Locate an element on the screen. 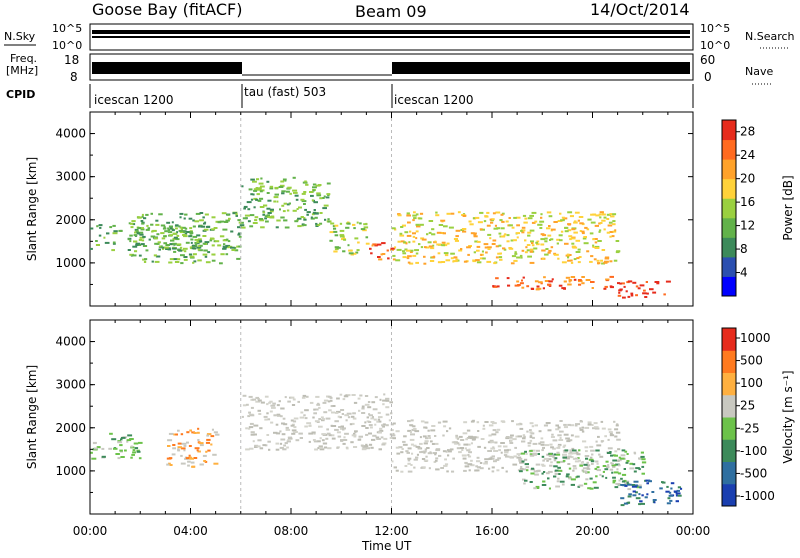 This screenshot has height=558, width=800. colorbar-tick-label: 1000 is located at coordinates (755, 338).